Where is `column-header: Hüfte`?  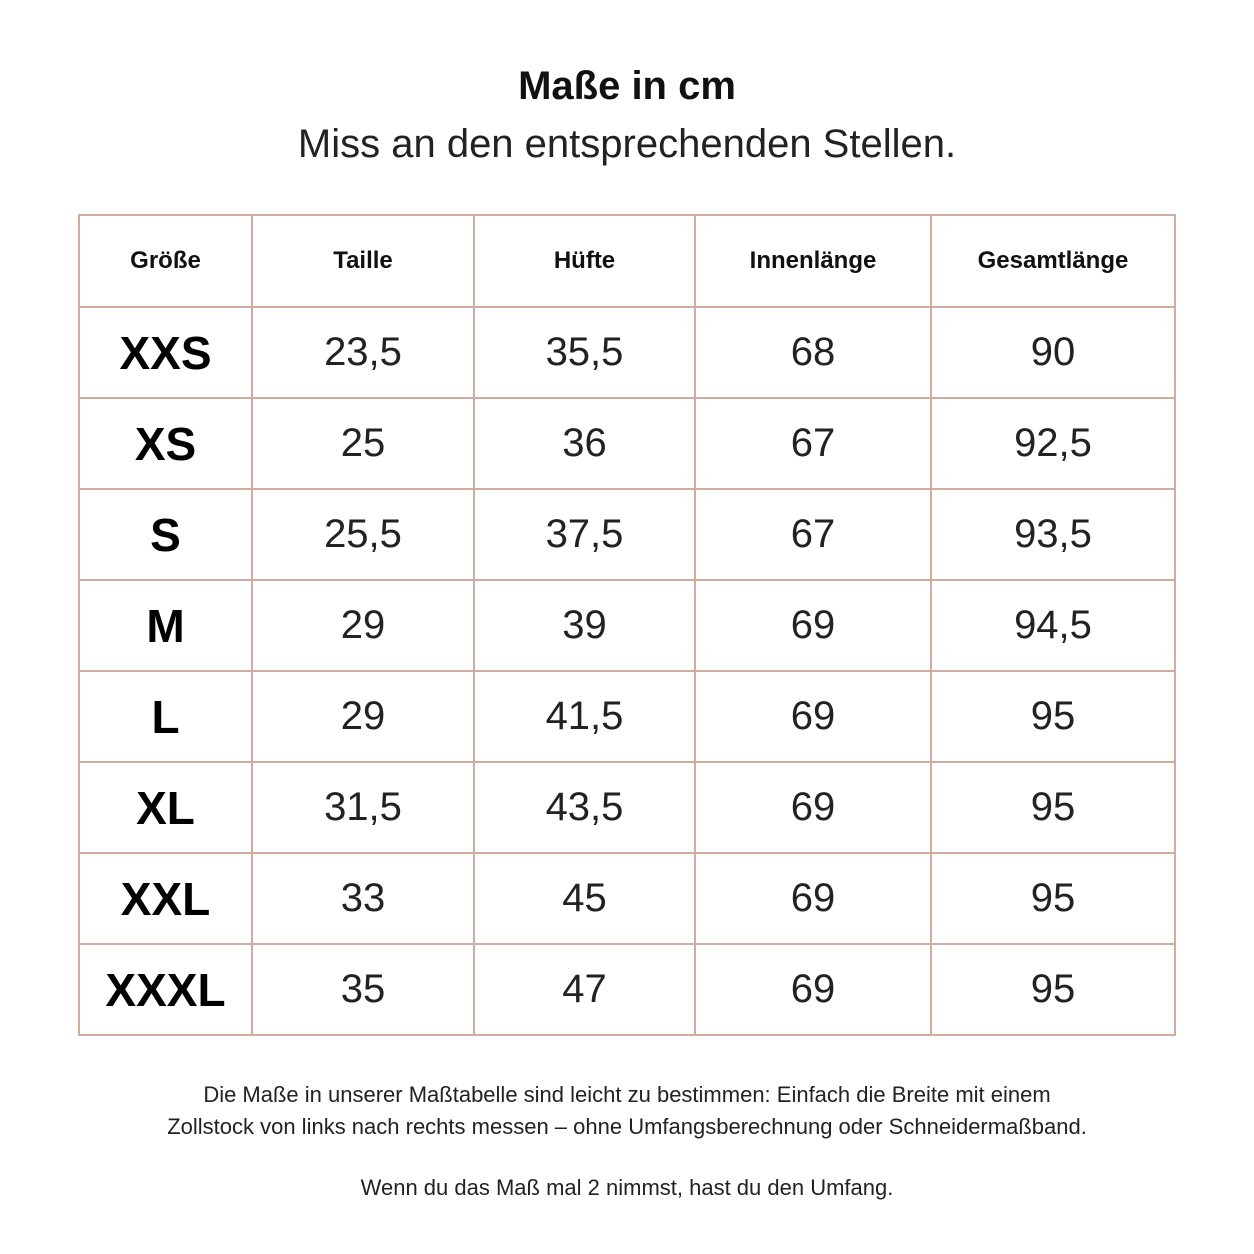 column-header: Hüfte is located at coordinates (584, 261).